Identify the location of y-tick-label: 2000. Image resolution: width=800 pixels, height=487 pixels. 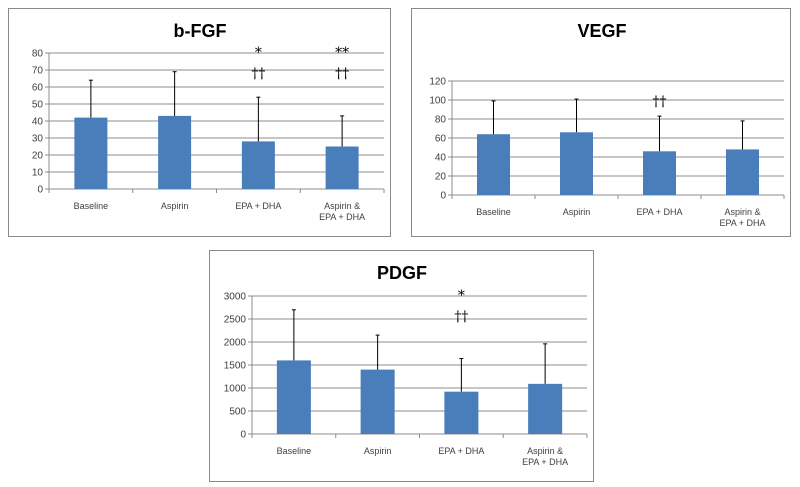
(235, 343).